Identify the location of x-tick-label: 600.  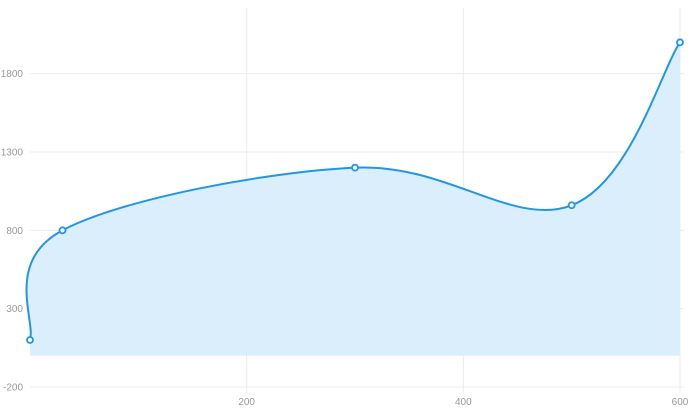
(680, 402).